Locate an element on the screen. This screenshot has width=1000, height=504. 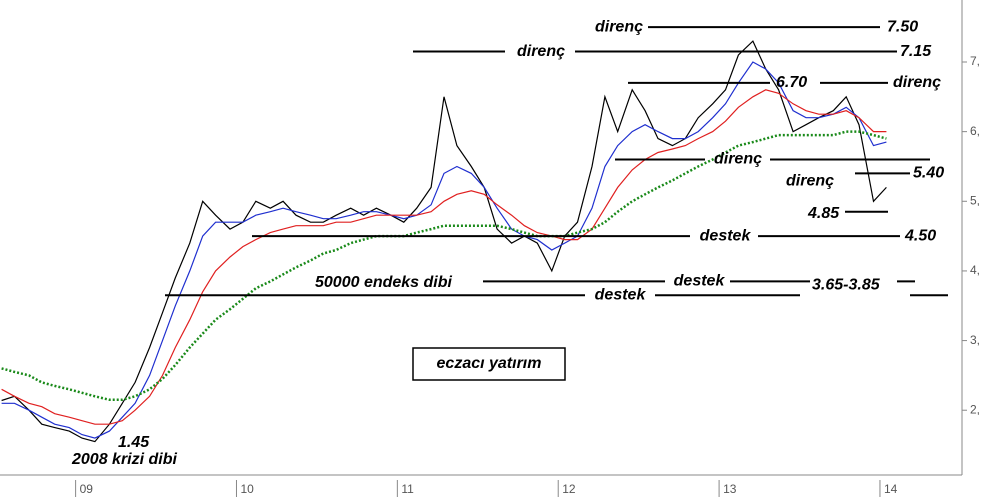
level-value: 4.50 is located at coordinates (920, 235).